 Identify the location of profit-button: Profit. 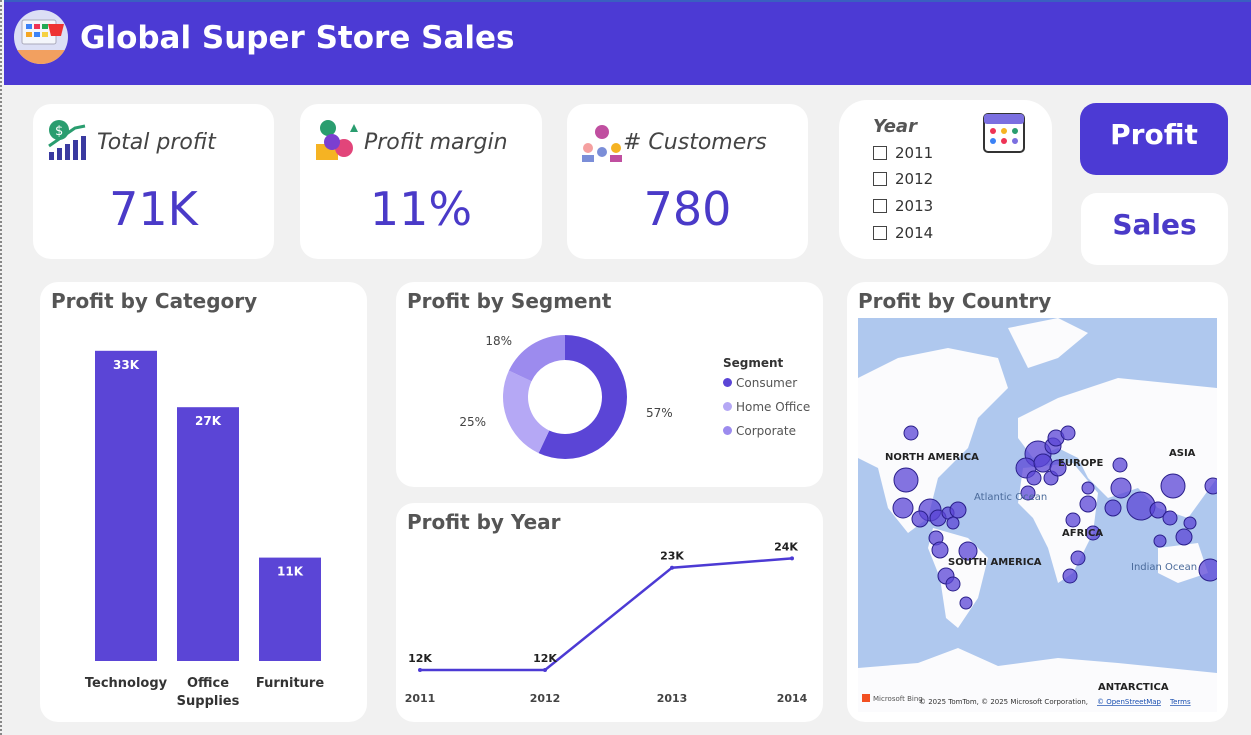
(1154, 139).